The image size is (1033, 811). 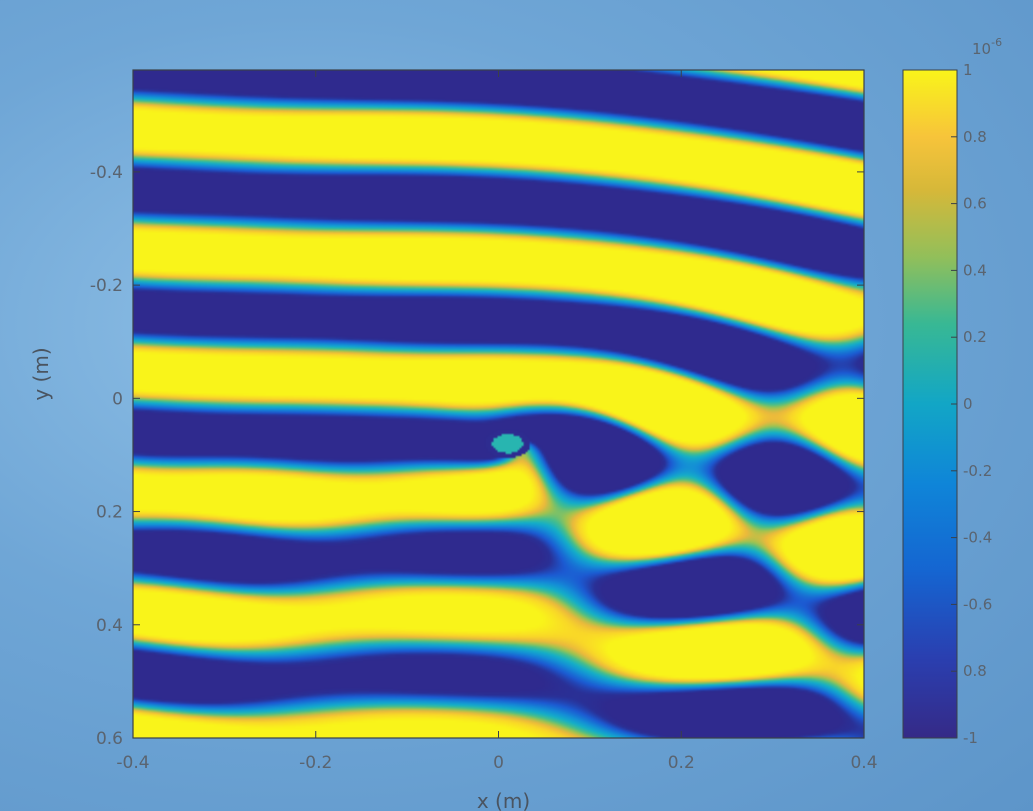 I want to click on colorbar-tick-label: 1, so click(x=968, y=70).